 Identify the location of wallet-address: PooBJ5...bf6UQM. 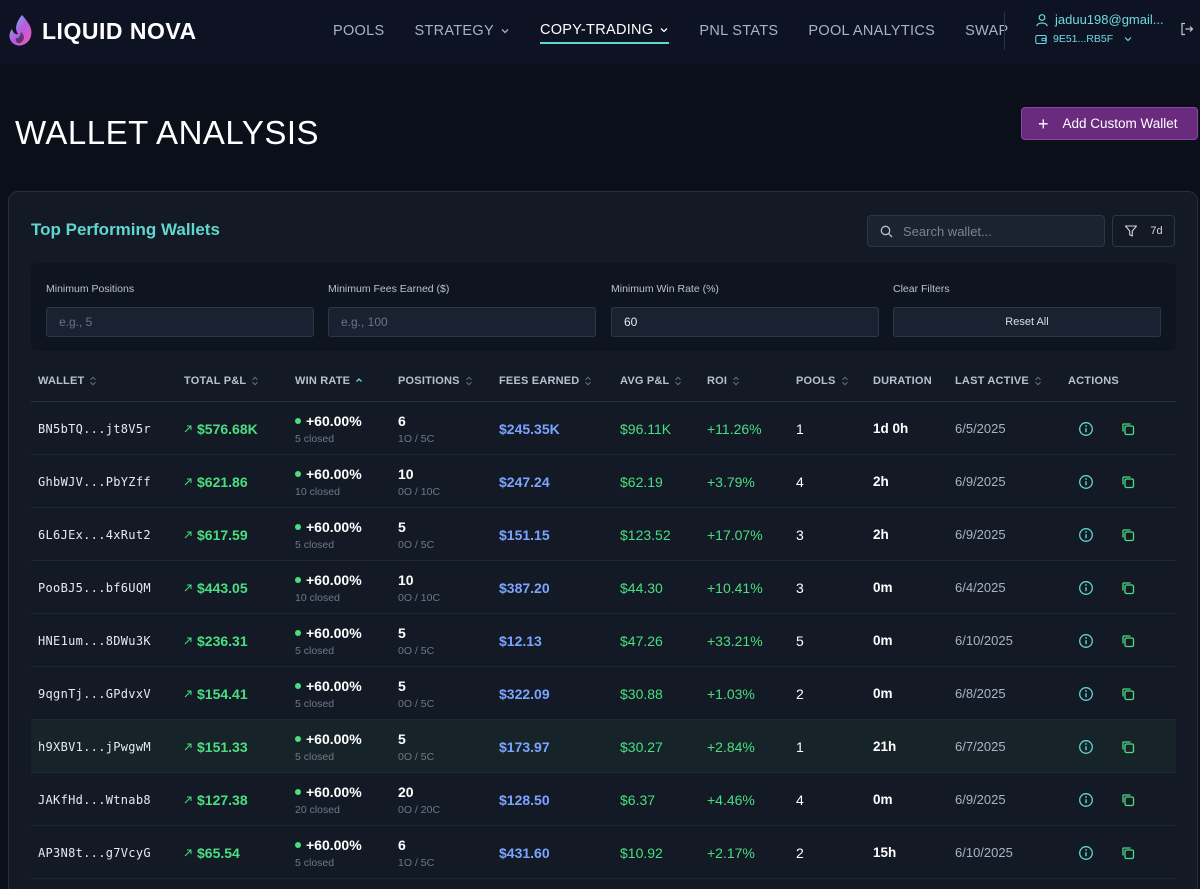
(94, 587).